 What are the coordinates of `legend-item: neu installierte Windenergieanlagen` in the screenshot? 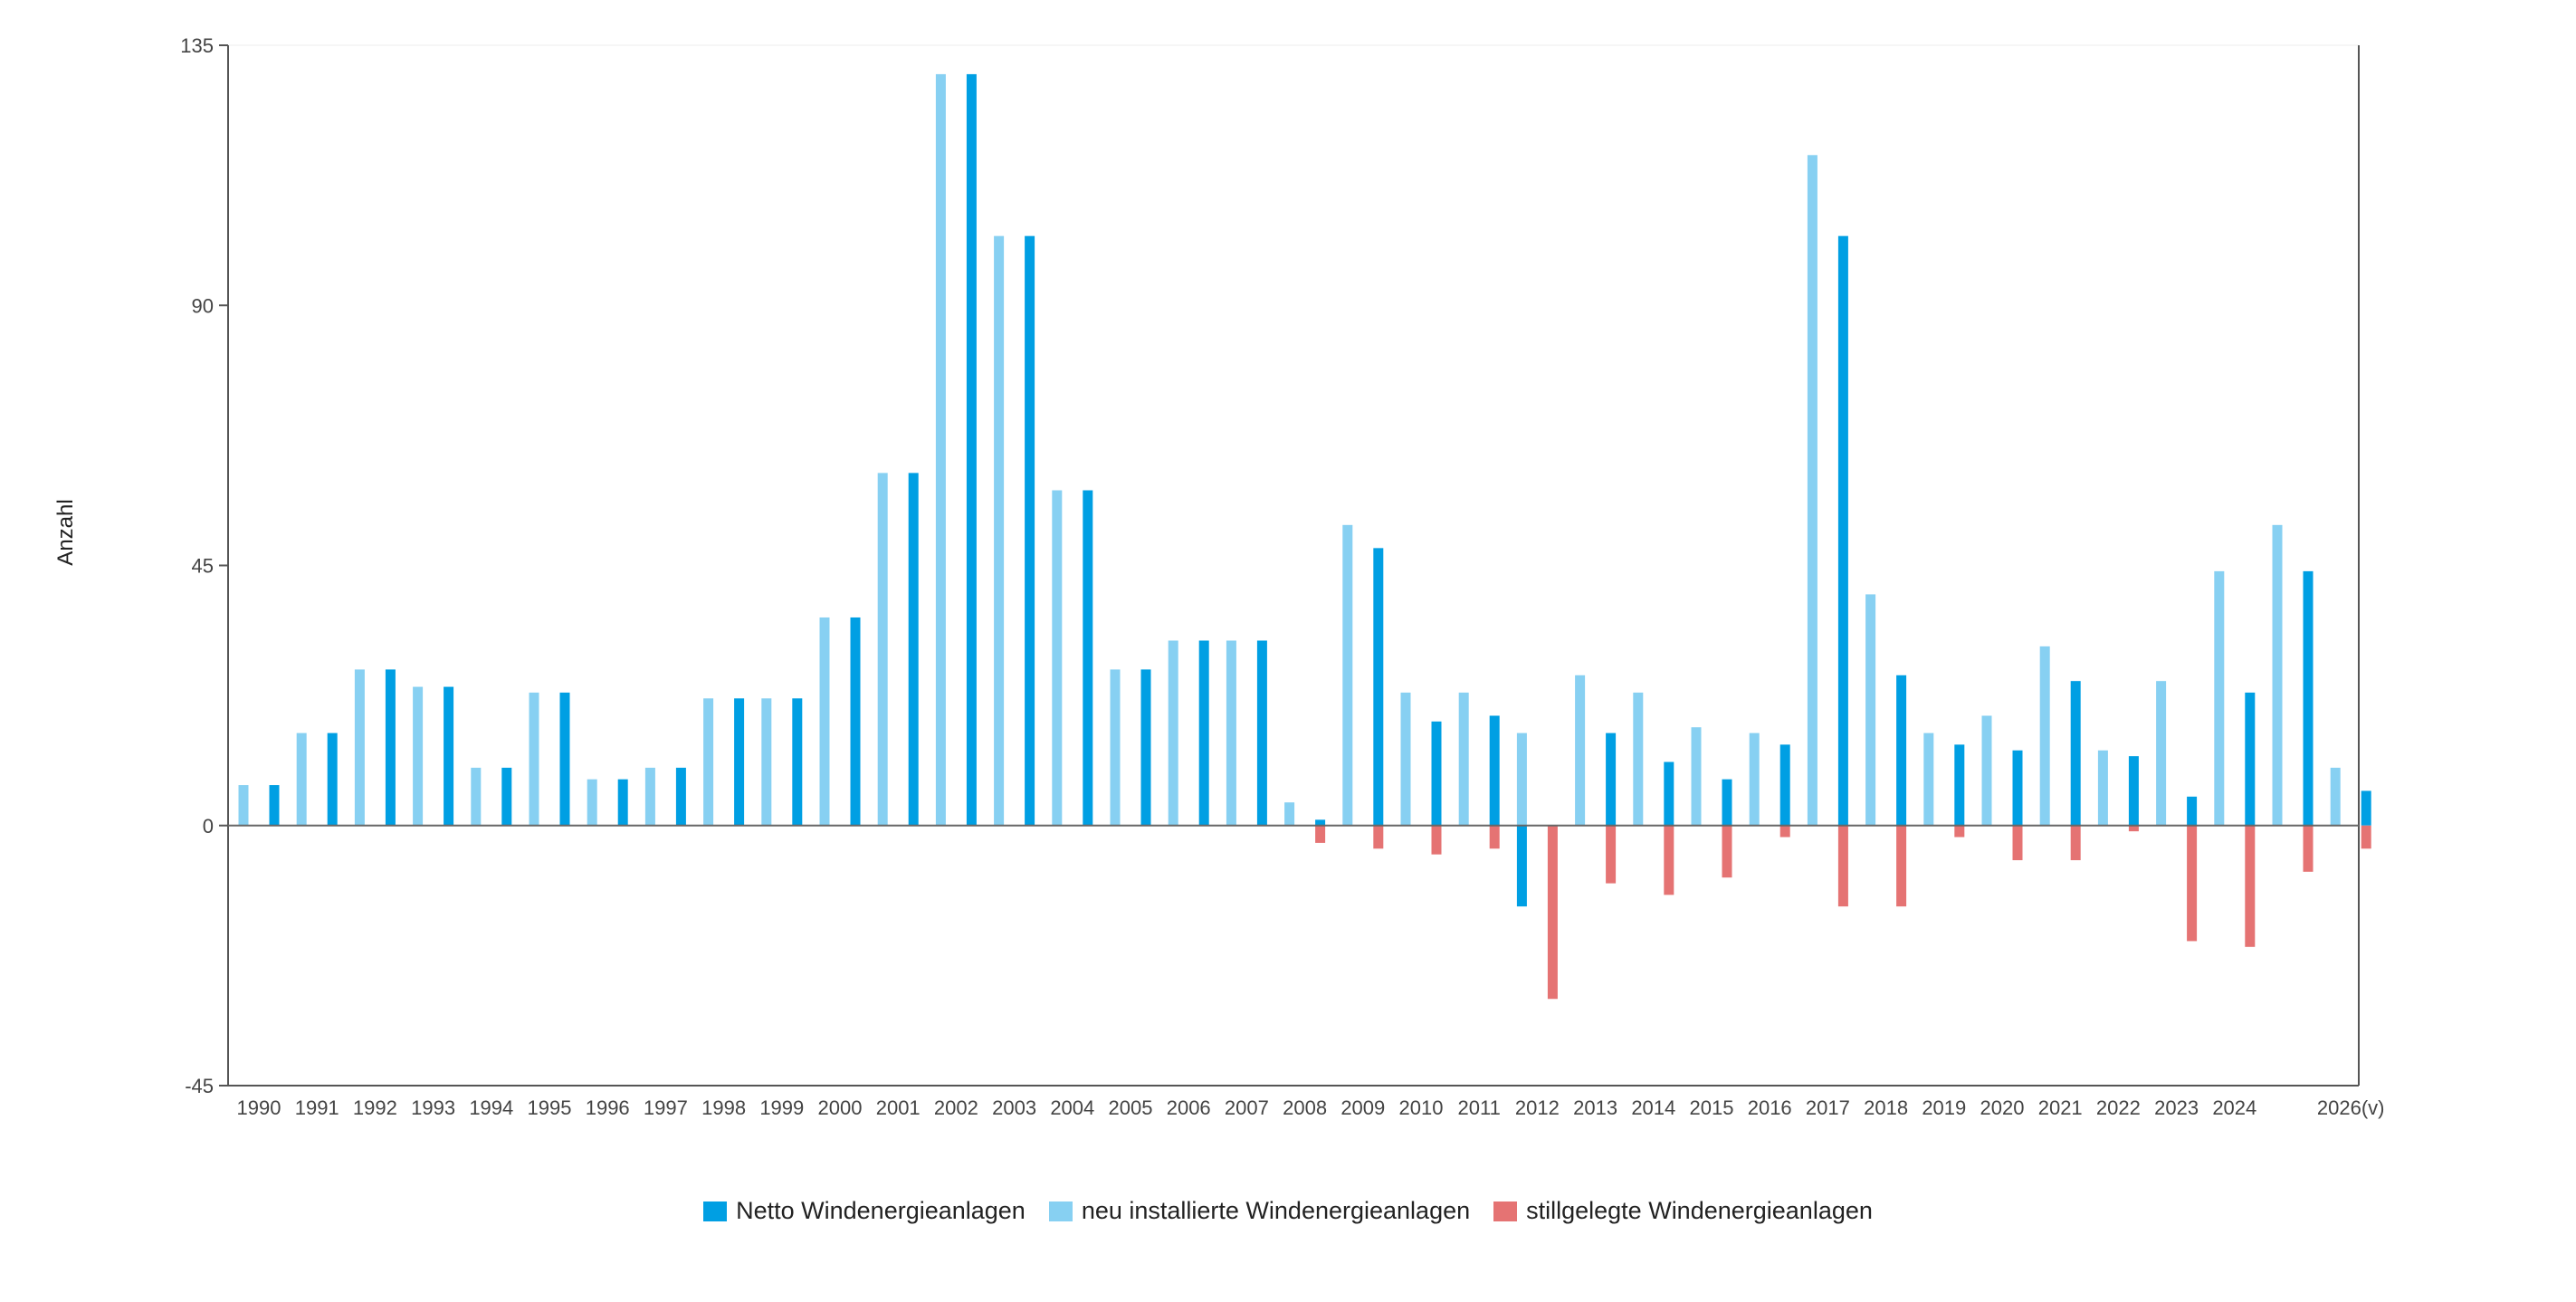 It's located at (1259, 1211).